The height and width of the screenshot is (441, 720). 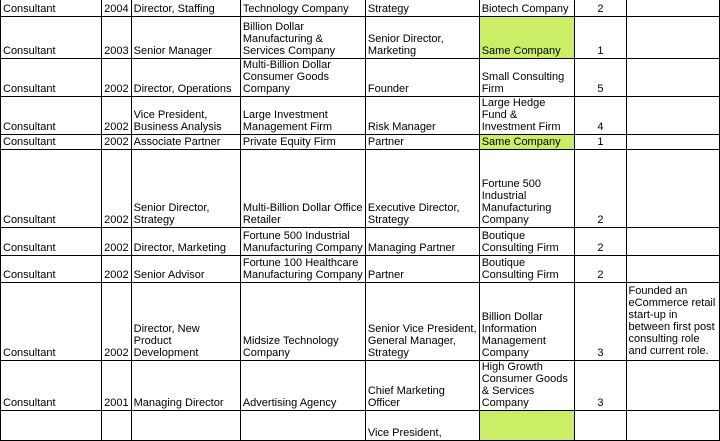 I want to click on current-title-cell: Strategy, so click(x=422, y=8).